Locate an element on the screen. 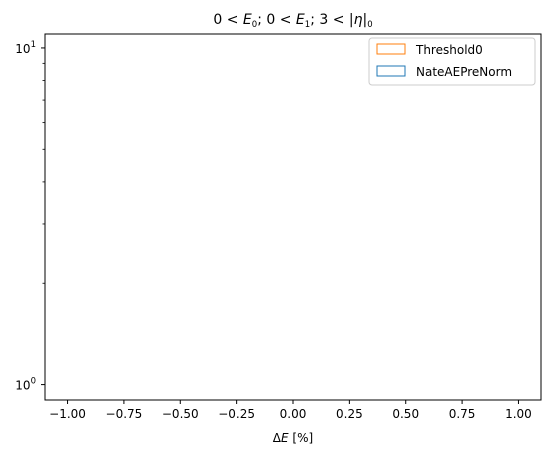 This screenshot has height=457, width=551. legend-swatch-threshold0 is located at coordinates (391, 49).